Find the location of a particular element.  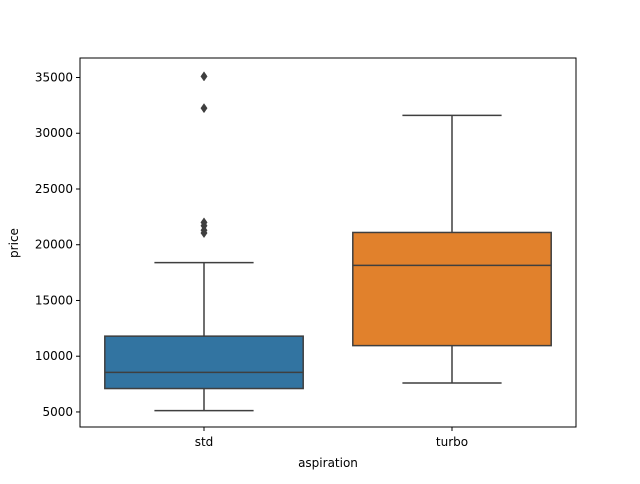

y-tick-label: 20000 is located at coordinates (54, 245).